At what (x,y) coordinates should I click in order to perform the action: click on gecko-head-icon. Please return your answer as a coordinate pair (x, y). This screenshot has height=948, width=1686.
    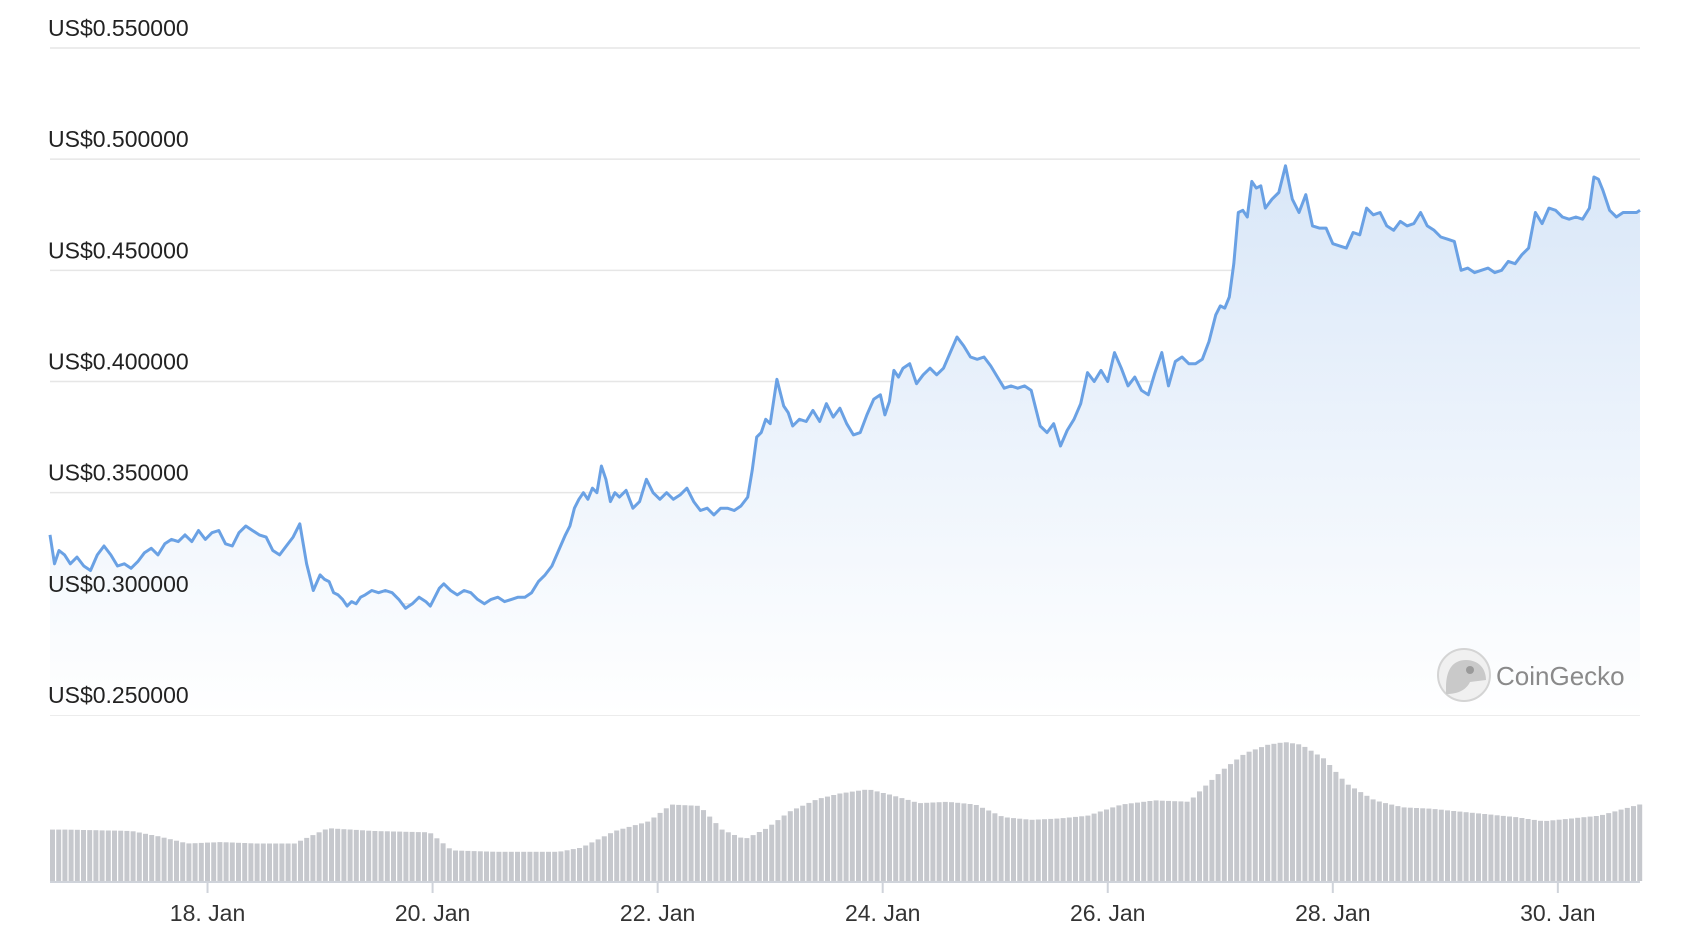
    Looking at the image, I should click on (1466, 677).